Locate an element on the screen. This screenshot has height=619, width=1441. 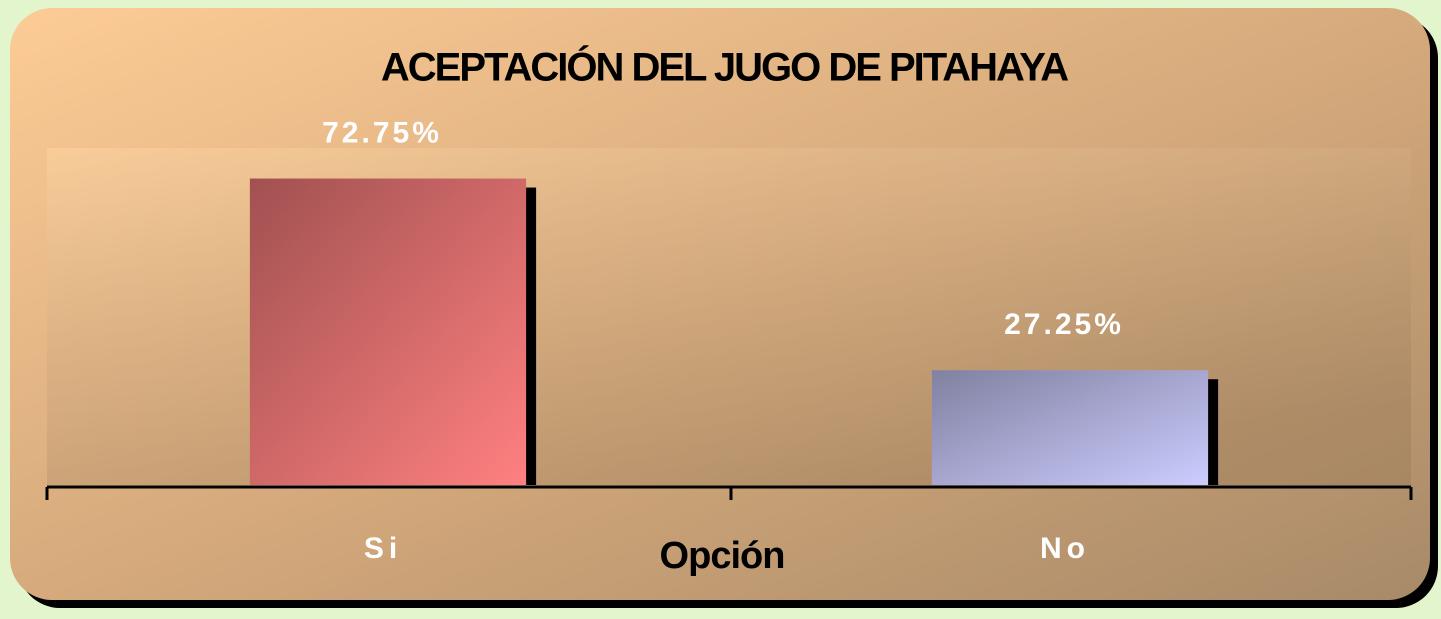
data-label: 72.75% is located at coordinates (382, 132).